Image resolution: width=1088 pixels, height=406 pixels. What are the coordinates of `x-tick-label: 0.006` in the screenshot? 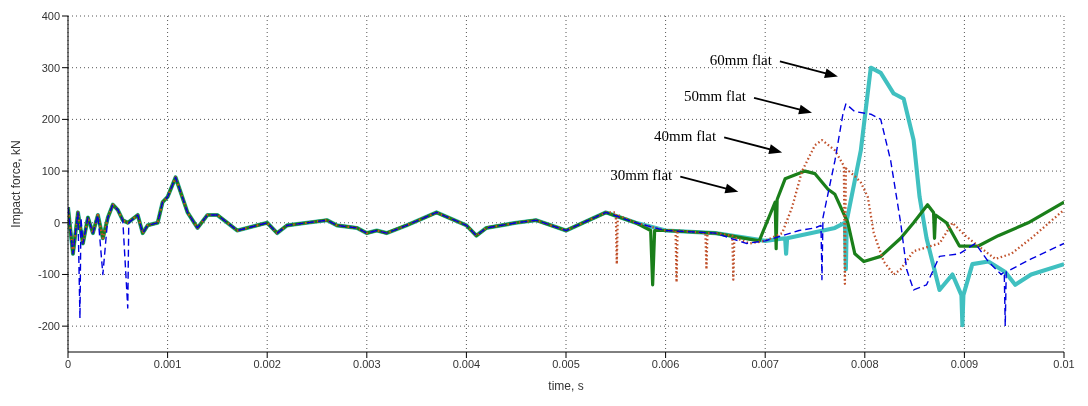 It's located at (665, 363).